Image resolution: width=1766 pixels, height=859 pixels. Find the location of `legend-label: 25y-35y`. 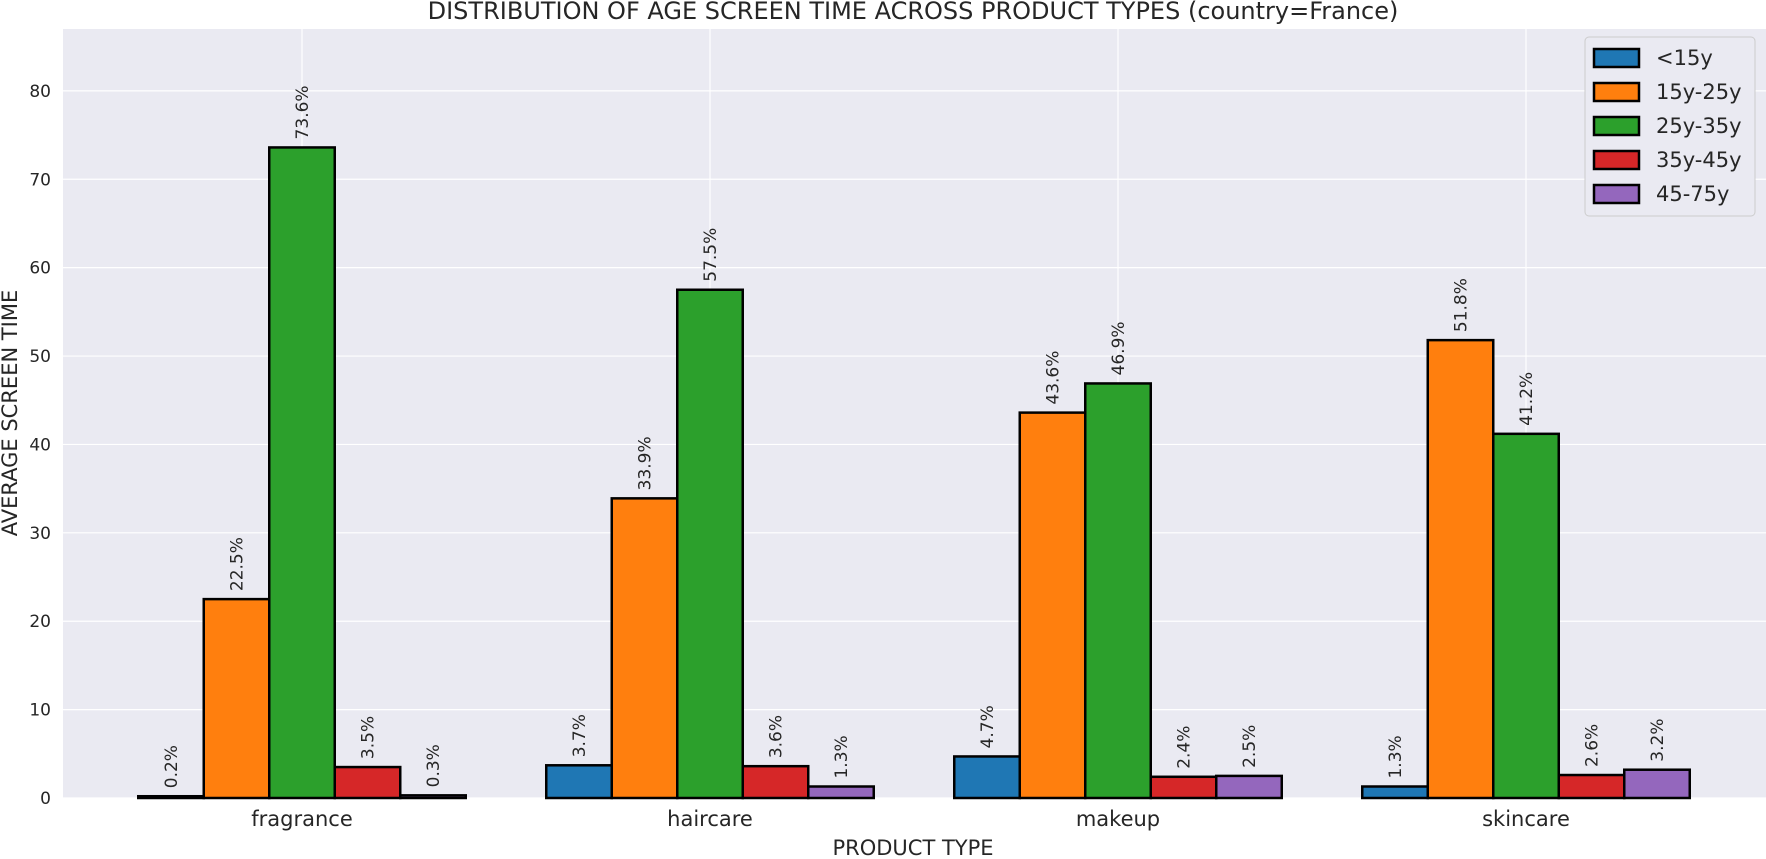

legend-label: 25y-35y is located at coordinates (1699, 126).